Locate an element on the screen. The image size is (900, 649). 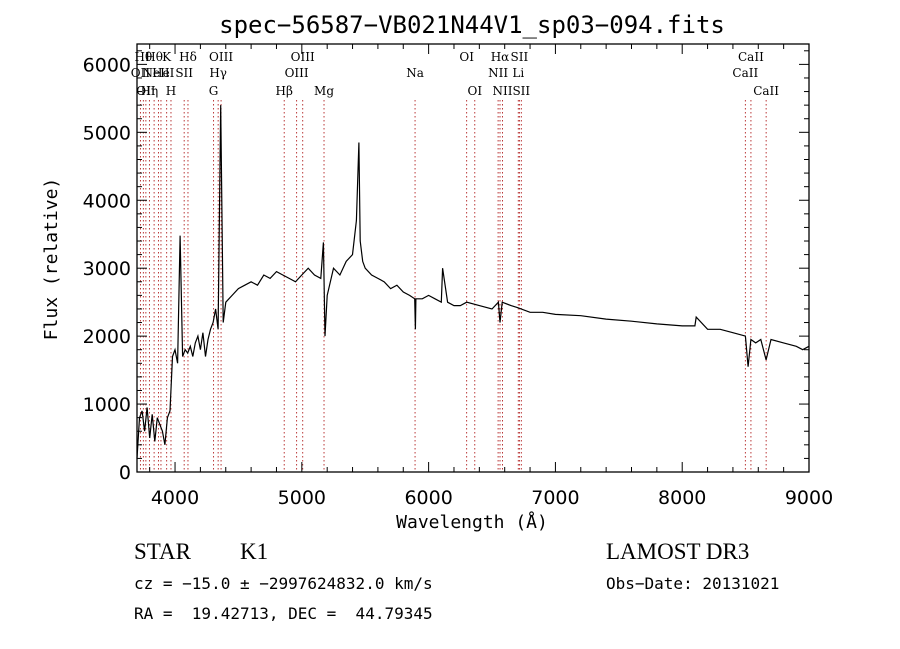
object-class: STAR is located at coordinates (162, 551).